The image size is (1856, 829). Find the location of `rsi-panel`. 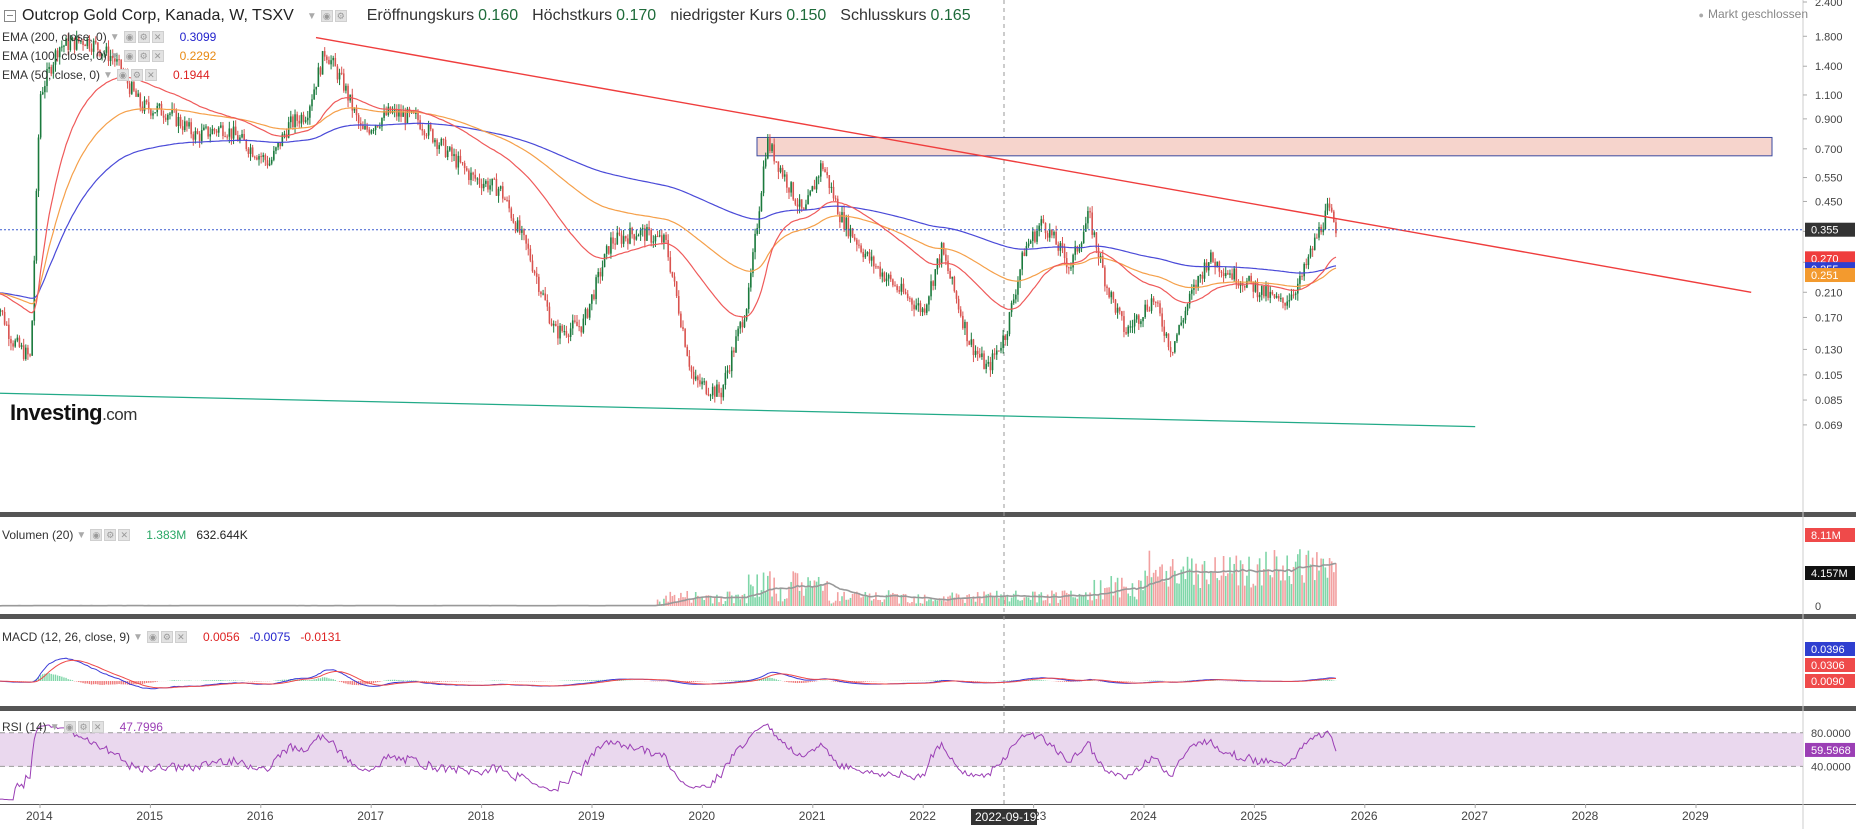

rsi-panel is located at coordinates (901, 762).